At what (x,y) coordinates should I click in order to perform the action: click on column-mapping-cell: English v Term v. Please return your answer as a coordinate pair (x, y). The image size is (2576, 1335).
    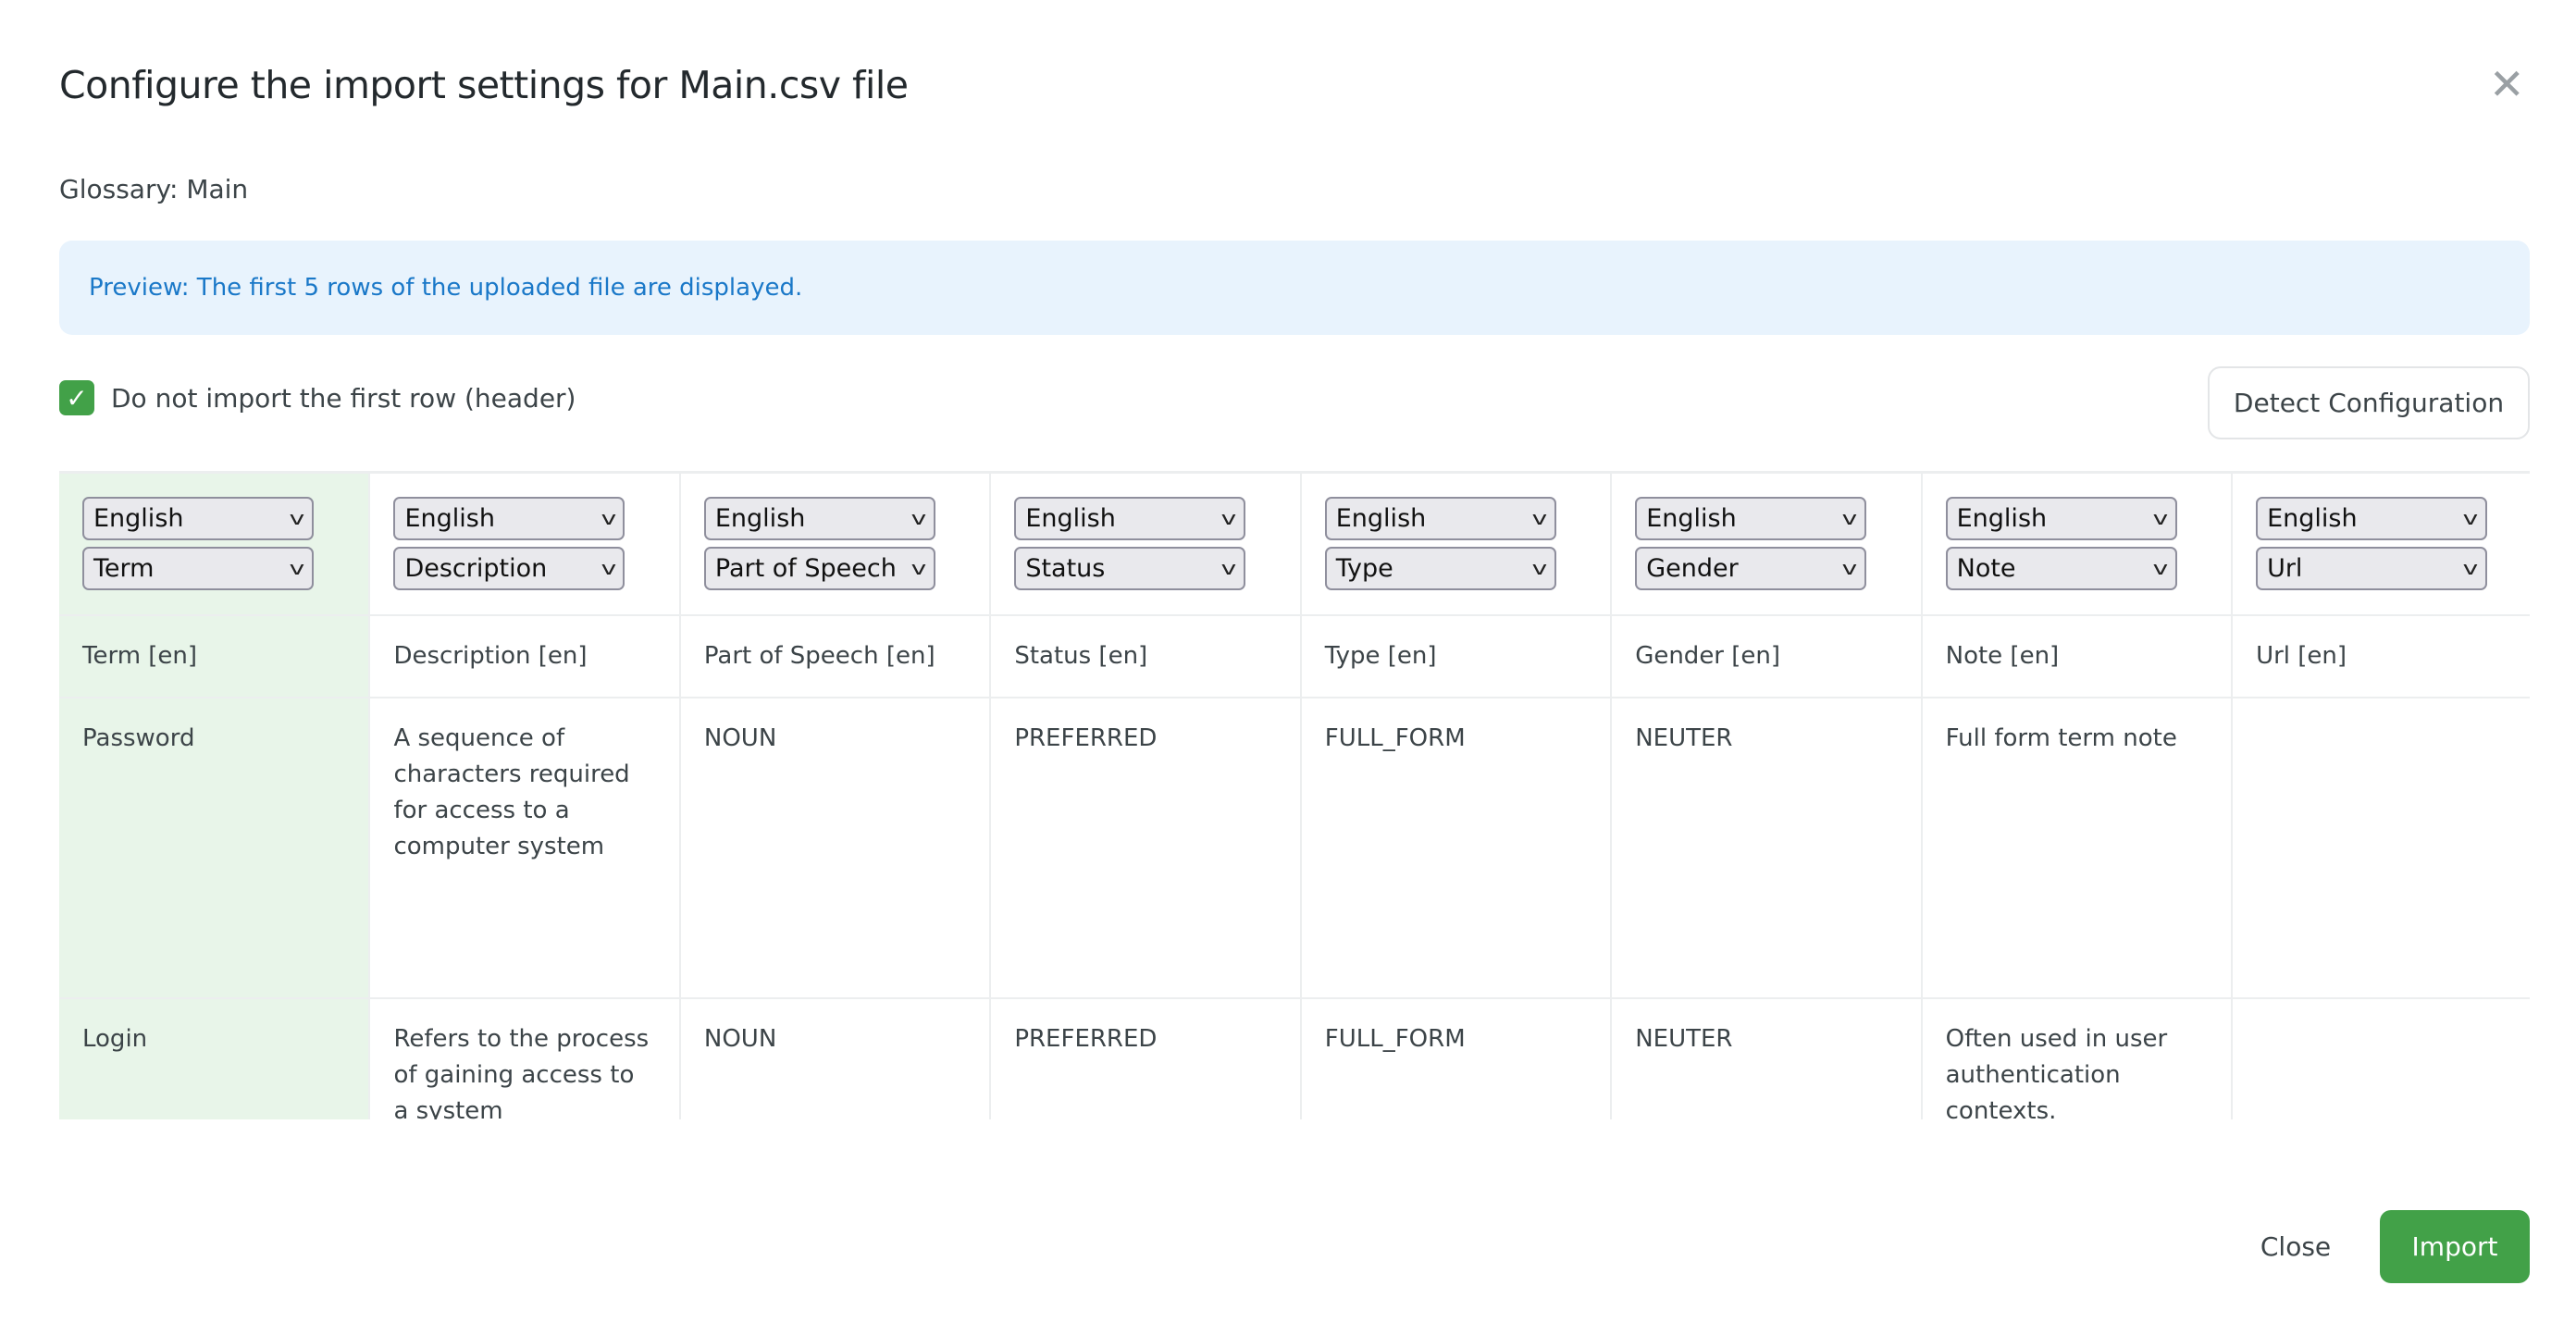
    Looking at the image, I should click on (215, 545).